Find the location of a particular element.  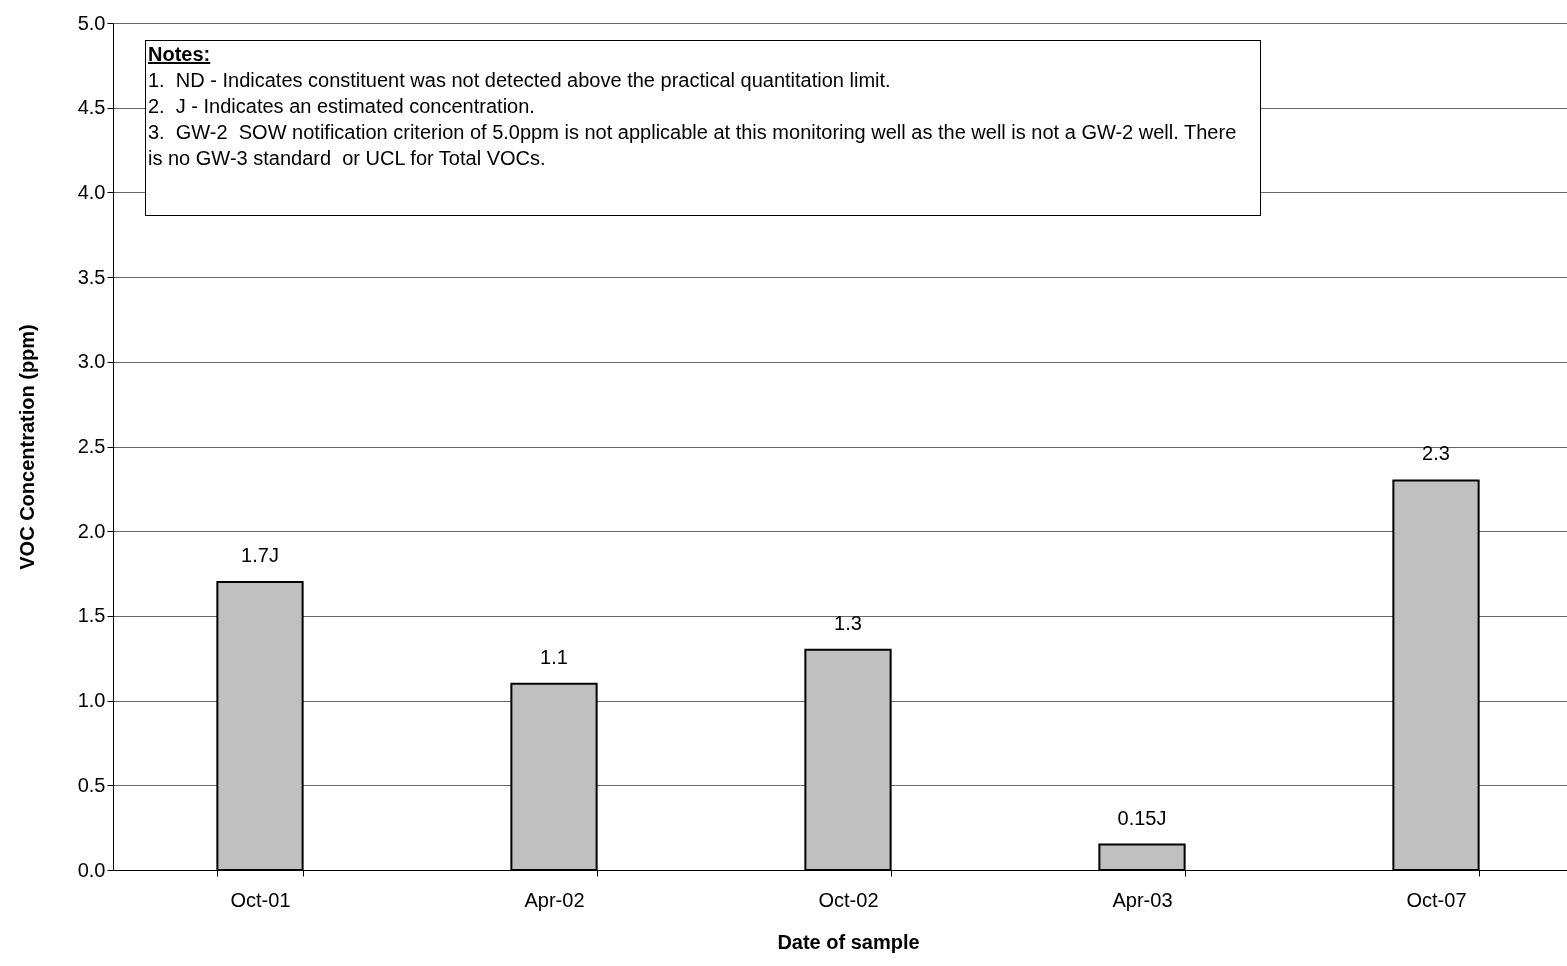

data-label: 1.1 is located at coordinates (554, 656).